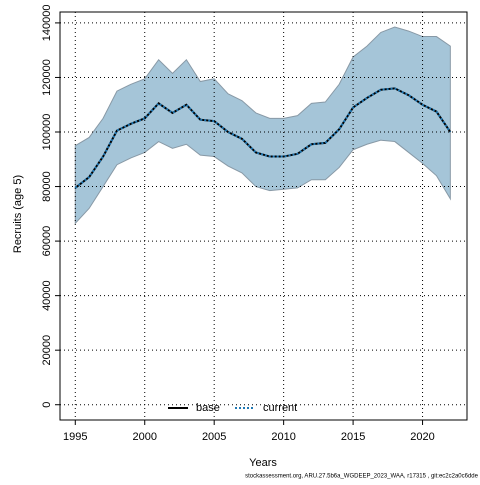 This screenshot has height=485, width=480. What do you see at coordinates (208, 408) in the screenshot?
I see `legend-label: base` at bounding box center [208, 408].